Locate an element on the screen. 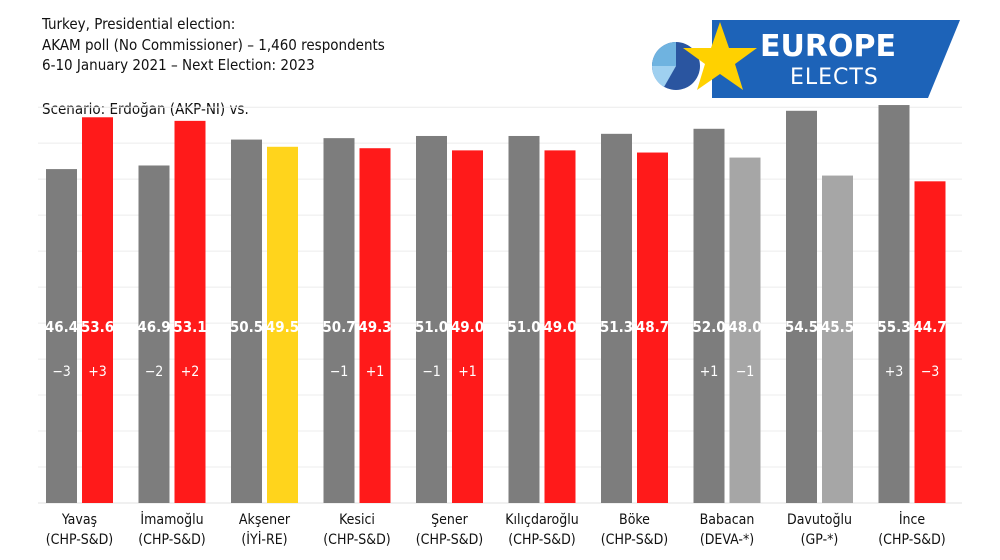 Image resolution: width=1000 pixels, height=560 pixels. logo-text-europe: EUROPE is located at coordinates (828, 46).